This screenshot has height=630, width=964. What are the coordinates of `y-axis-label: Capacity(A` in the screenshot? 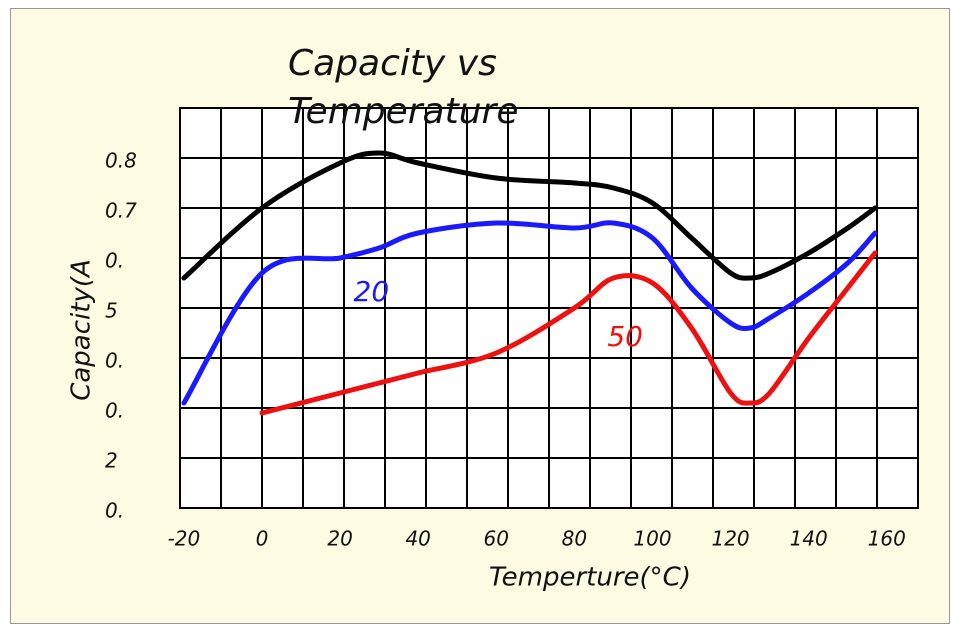 It's located at (82, 330).